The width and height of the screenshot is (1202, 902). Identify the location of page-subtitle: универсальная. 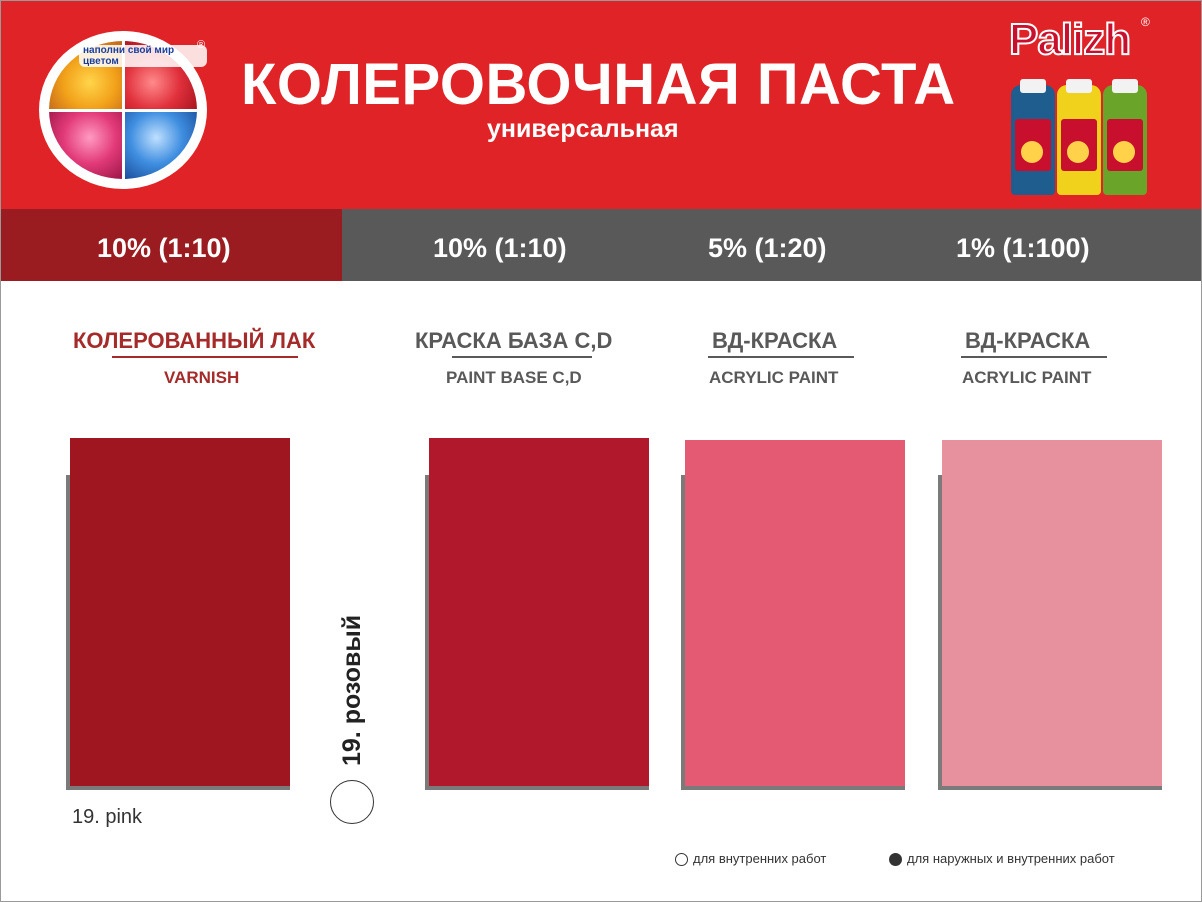
(583, 129).